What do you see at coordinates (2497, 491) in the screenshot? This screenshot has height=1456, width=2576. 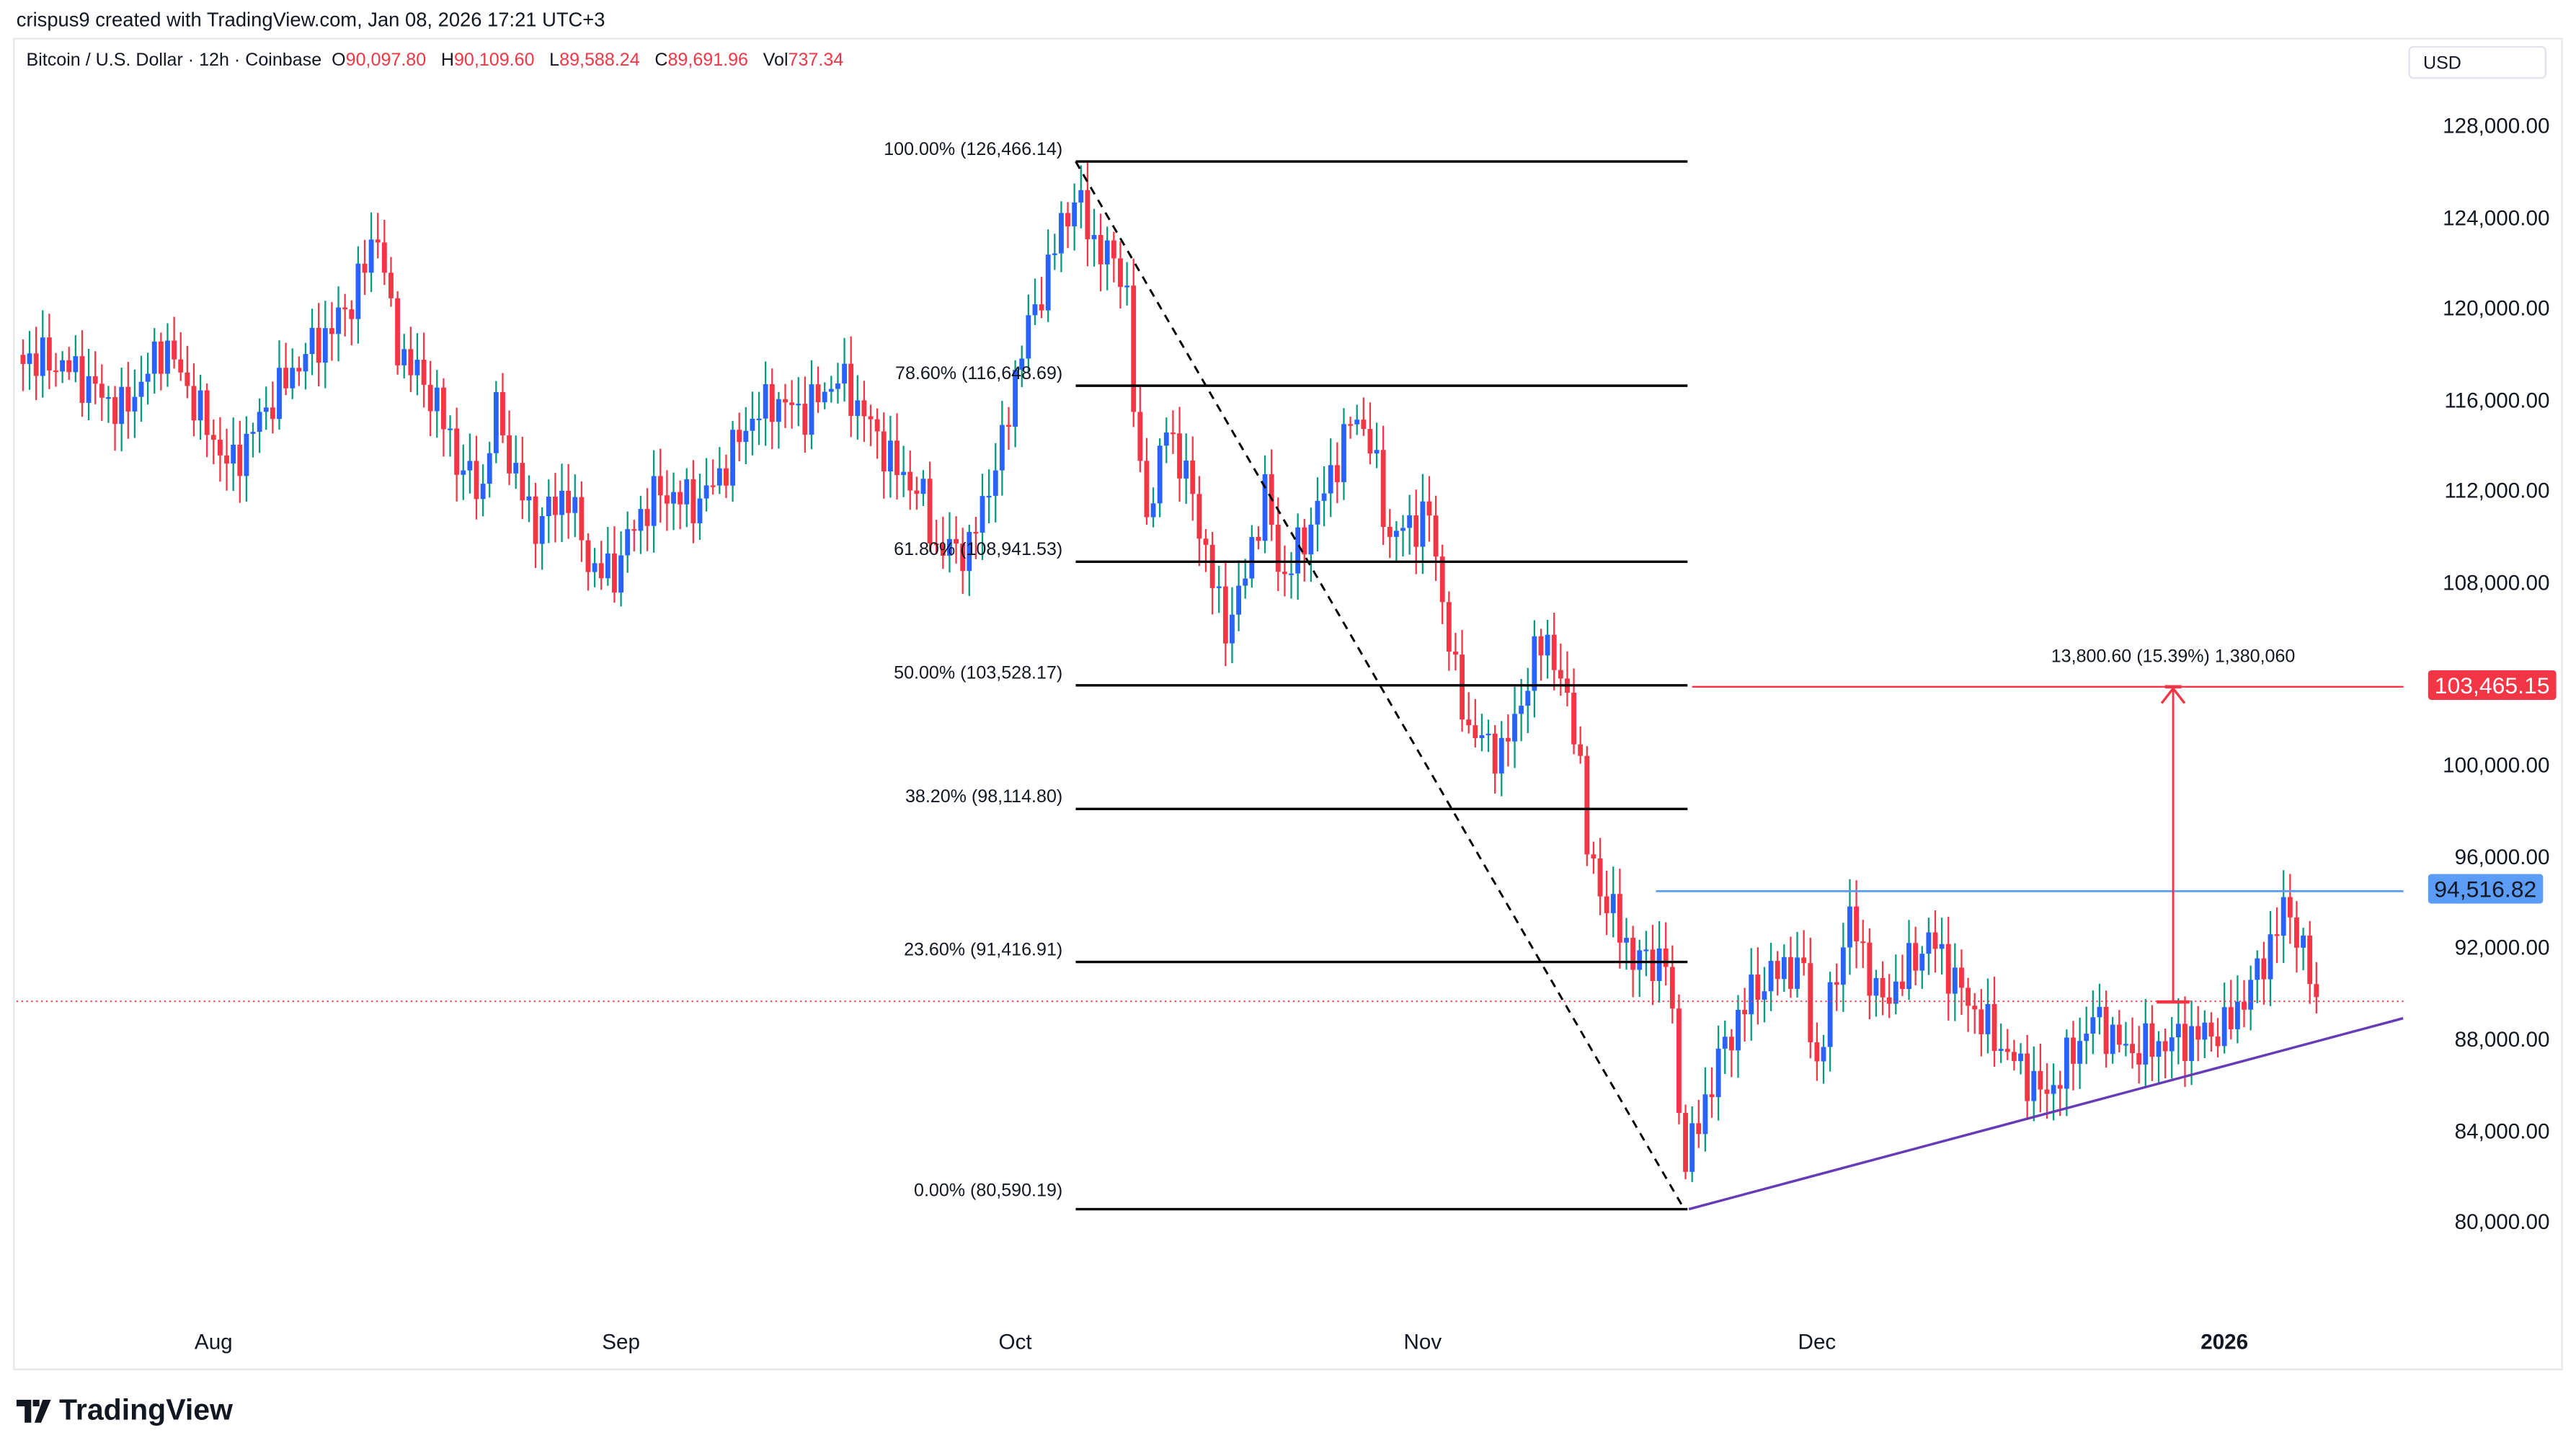 I see `price-tick-label: 112,000.00` at bounding box center [2497, 491].